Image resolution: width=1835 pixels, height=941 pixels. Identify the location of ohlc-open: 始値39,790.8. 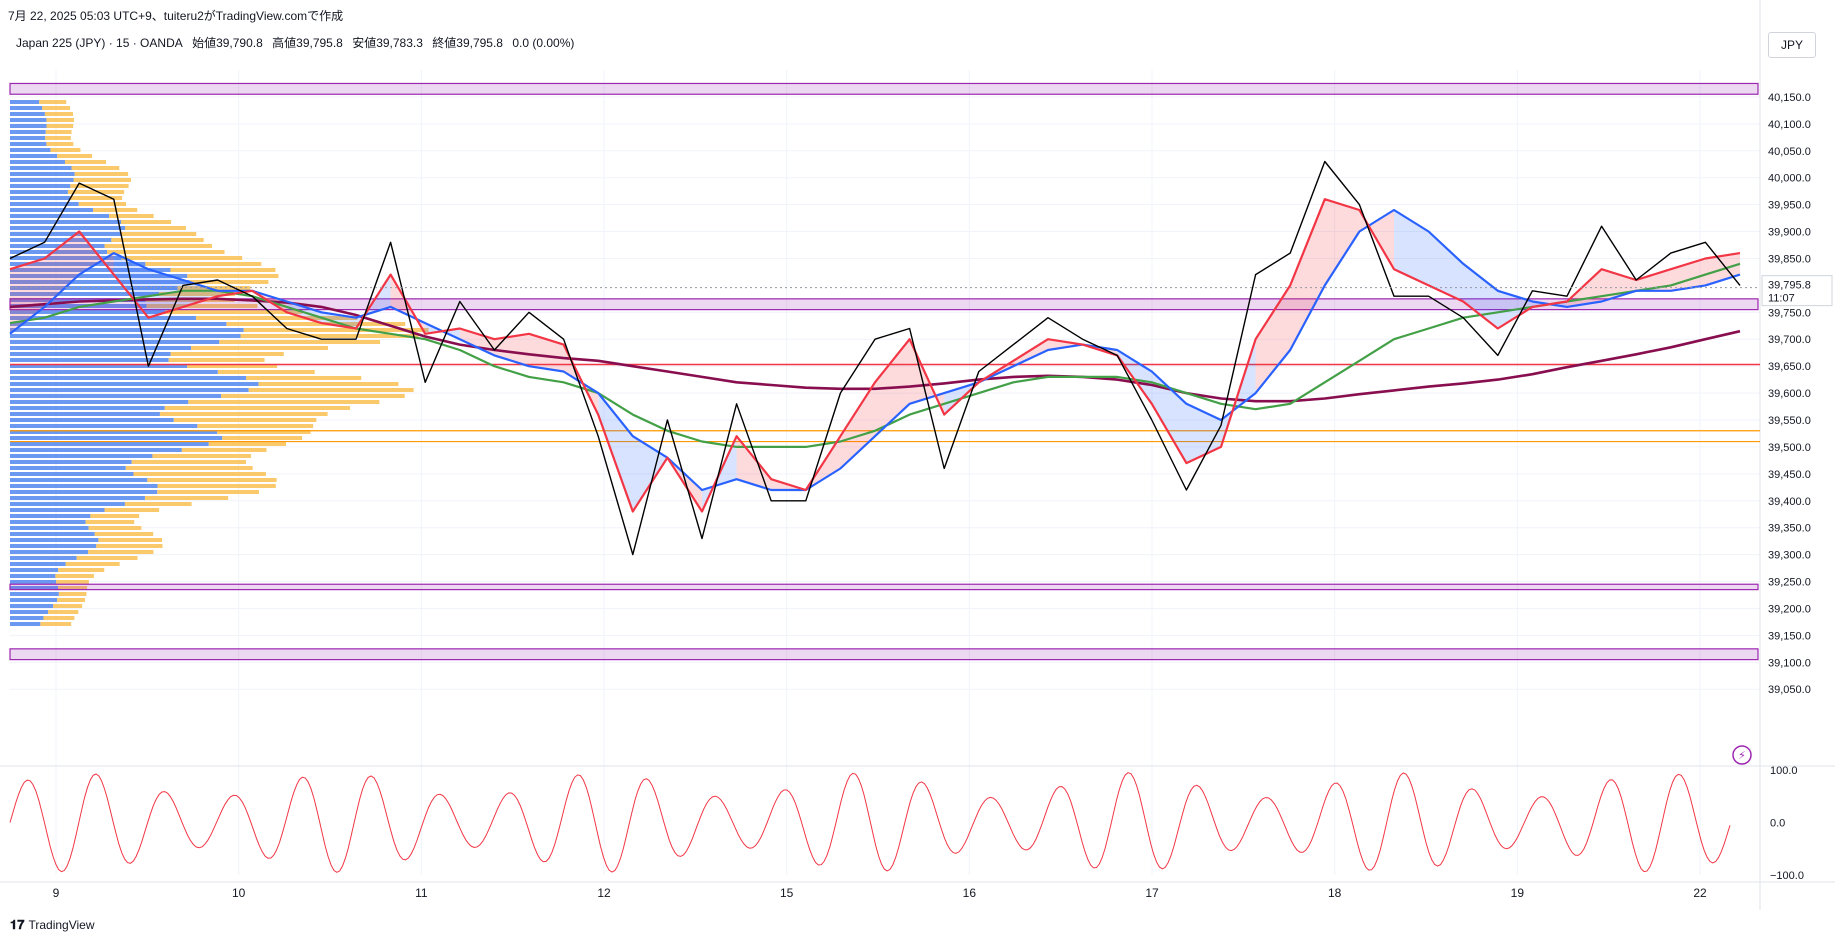
(227, 43).